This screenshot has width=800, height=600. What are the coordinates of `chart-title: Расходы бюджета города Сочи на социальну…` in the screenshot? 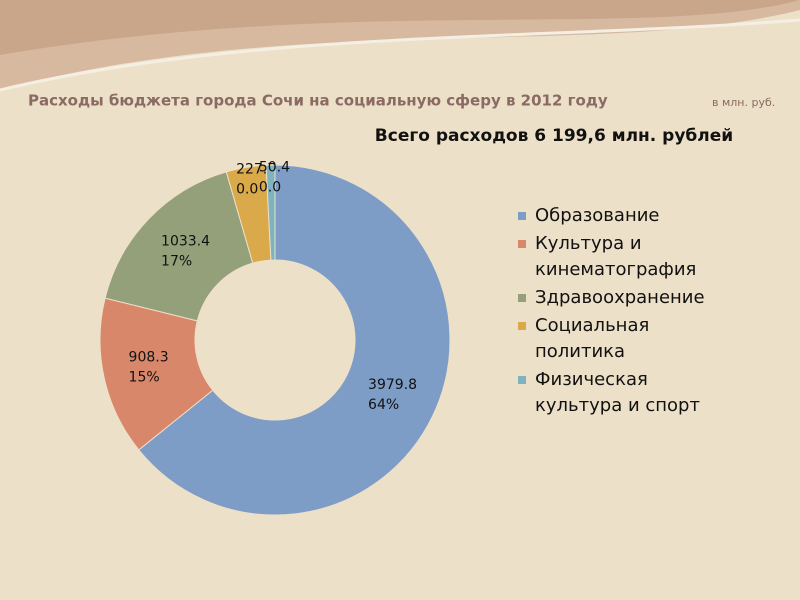 It's located at (318, 101).